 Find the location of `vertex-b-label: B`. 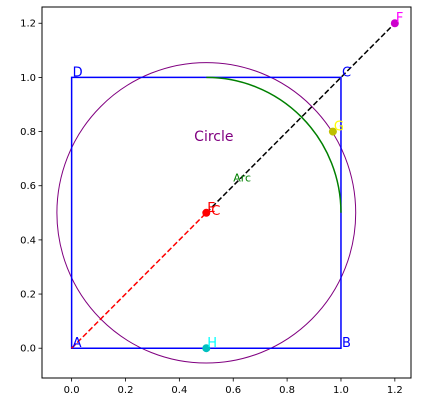

vertex-b-label: B is located at coordinates (346, 343).